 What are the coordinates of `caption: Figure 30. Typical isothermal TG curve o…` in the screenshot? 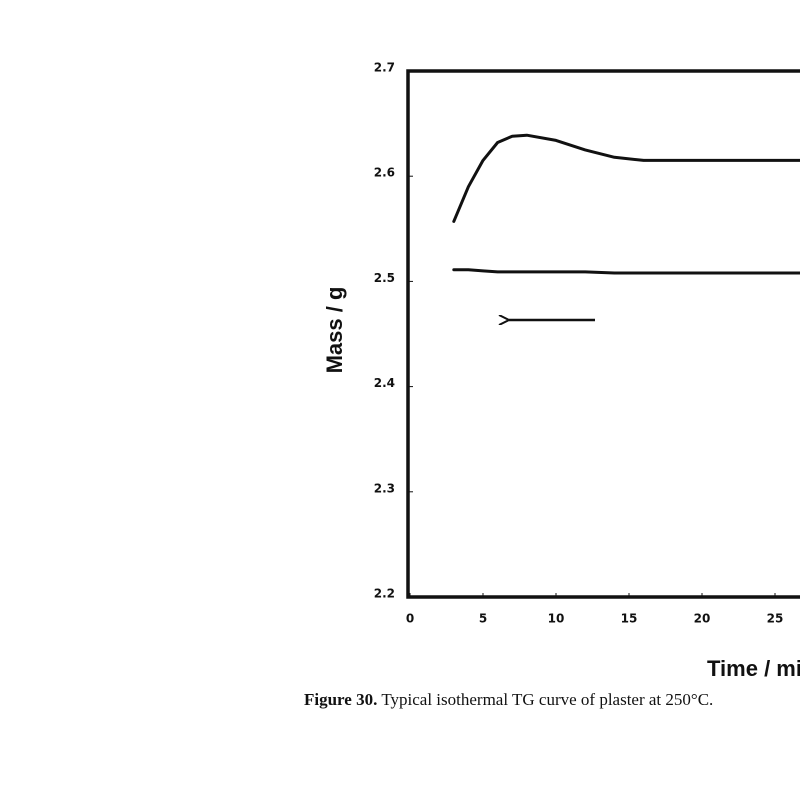 It's located at (508, 699).